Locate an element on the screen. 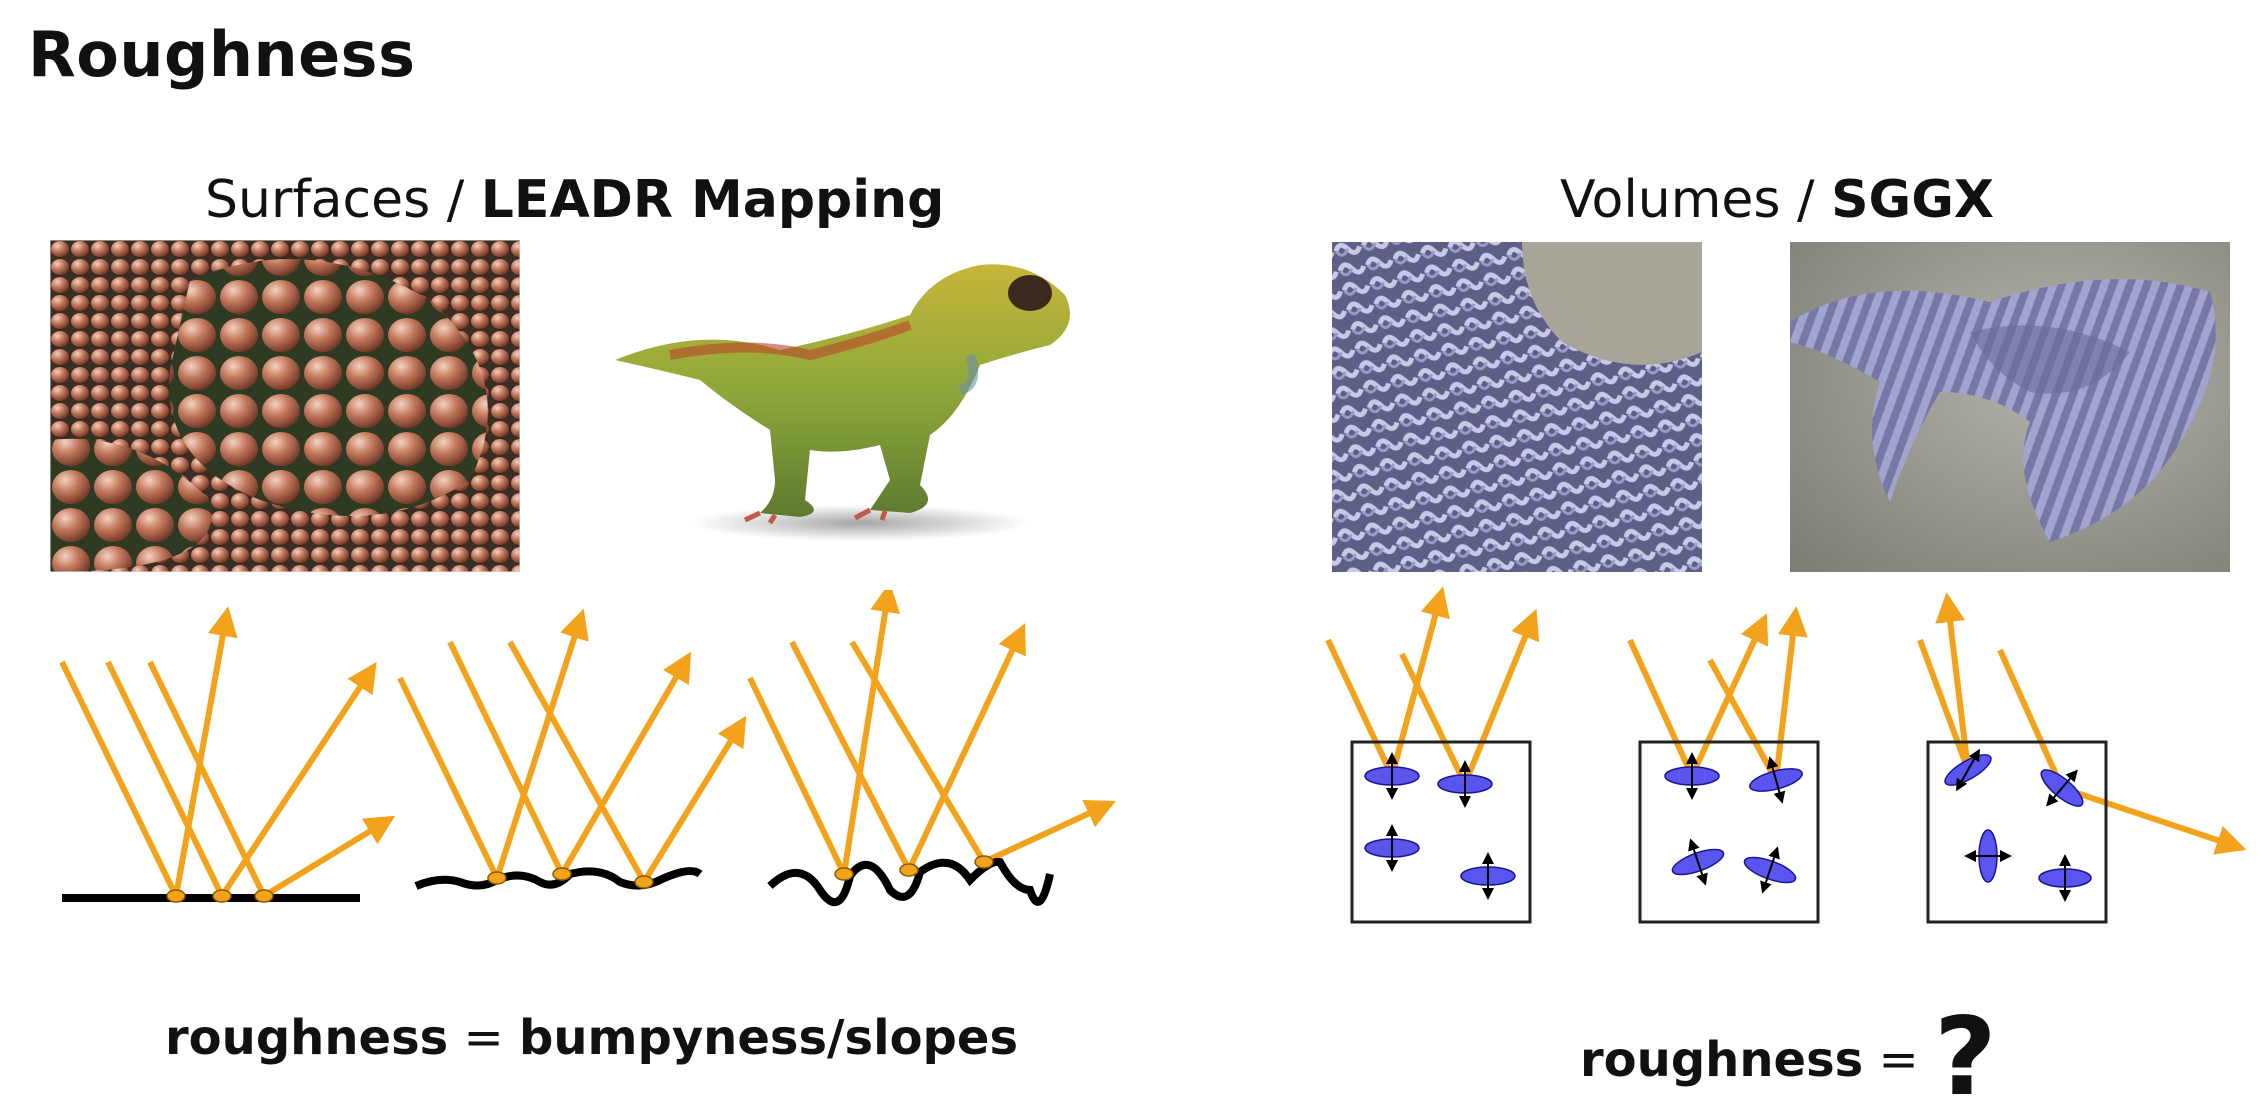 Image resolution: width=2267 pixels, height=1120 pixels. scarf-graphic is located at coordinates (2010, 407).